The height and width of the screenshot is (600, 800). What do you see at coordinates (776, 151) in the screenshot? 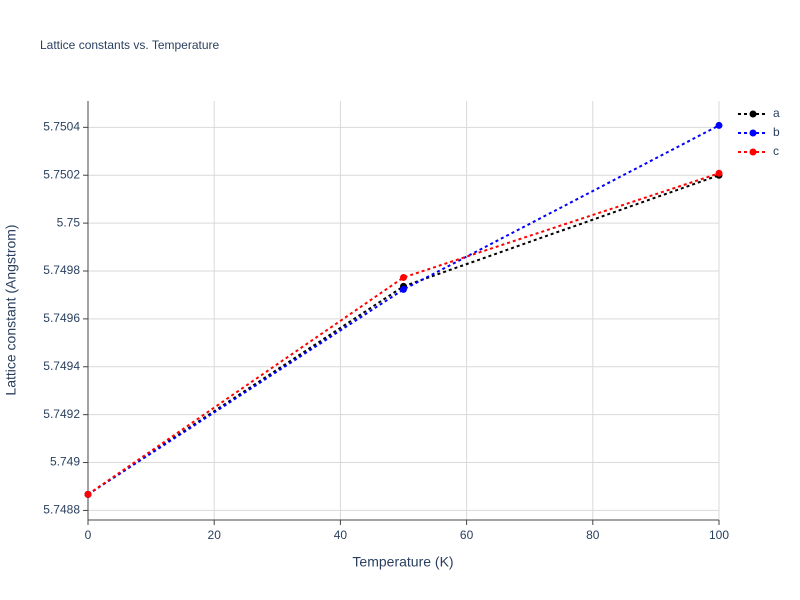
I see `legend-label: c` at bounding box center [776, 151].